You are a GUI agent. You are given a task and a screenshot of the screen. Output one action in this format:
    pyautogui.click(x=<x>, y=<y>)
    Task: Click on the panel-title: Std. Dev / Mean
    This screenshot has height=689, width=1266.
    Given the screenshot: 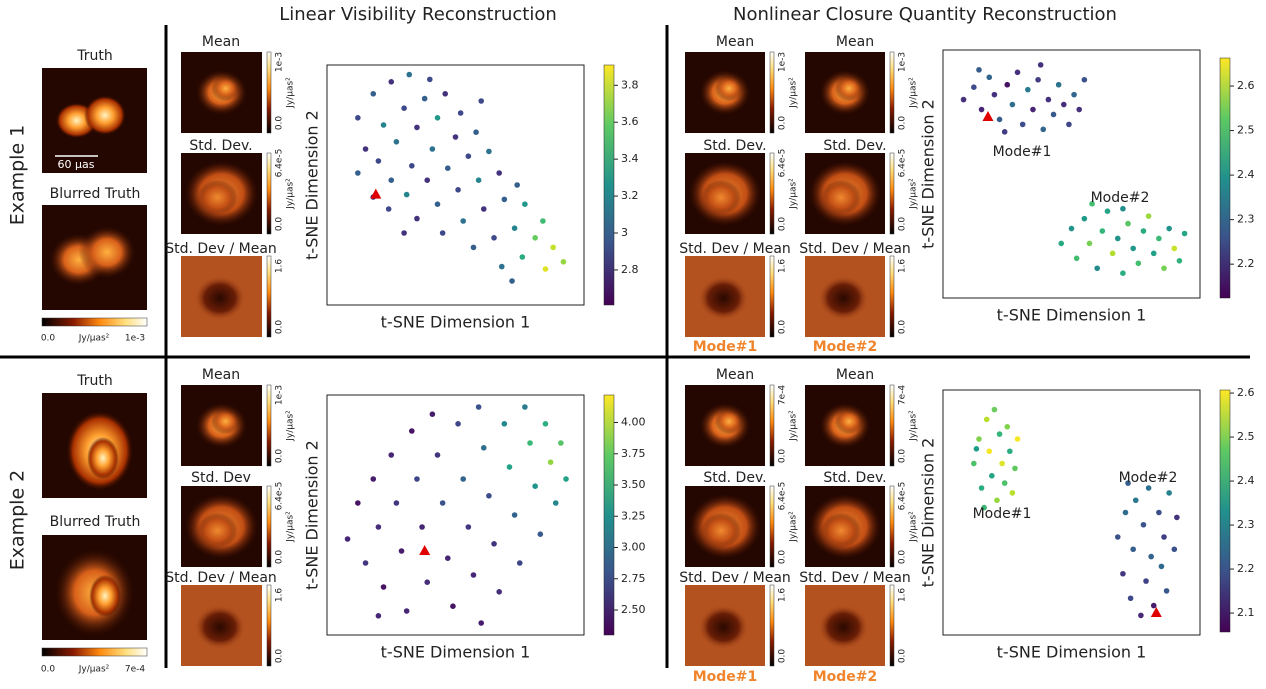 What is the action you would take?
    pyautogui.click(x=221, y=249)
    